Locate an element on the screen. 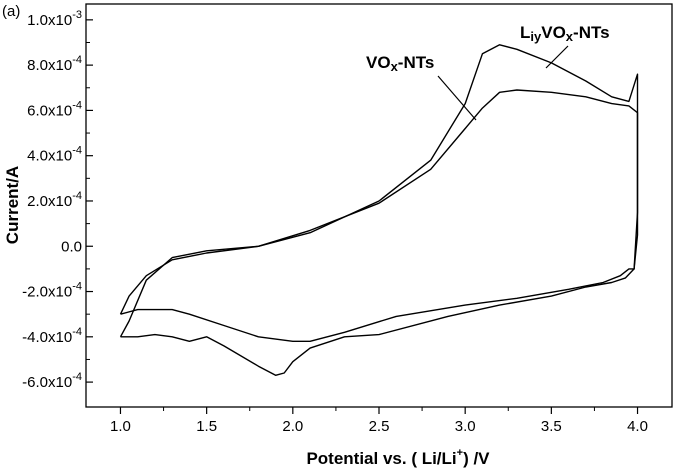 This screenshot has height=471, width=674. annotation-vox-nts: VOx-NTs is located at coordinates (400, 63).